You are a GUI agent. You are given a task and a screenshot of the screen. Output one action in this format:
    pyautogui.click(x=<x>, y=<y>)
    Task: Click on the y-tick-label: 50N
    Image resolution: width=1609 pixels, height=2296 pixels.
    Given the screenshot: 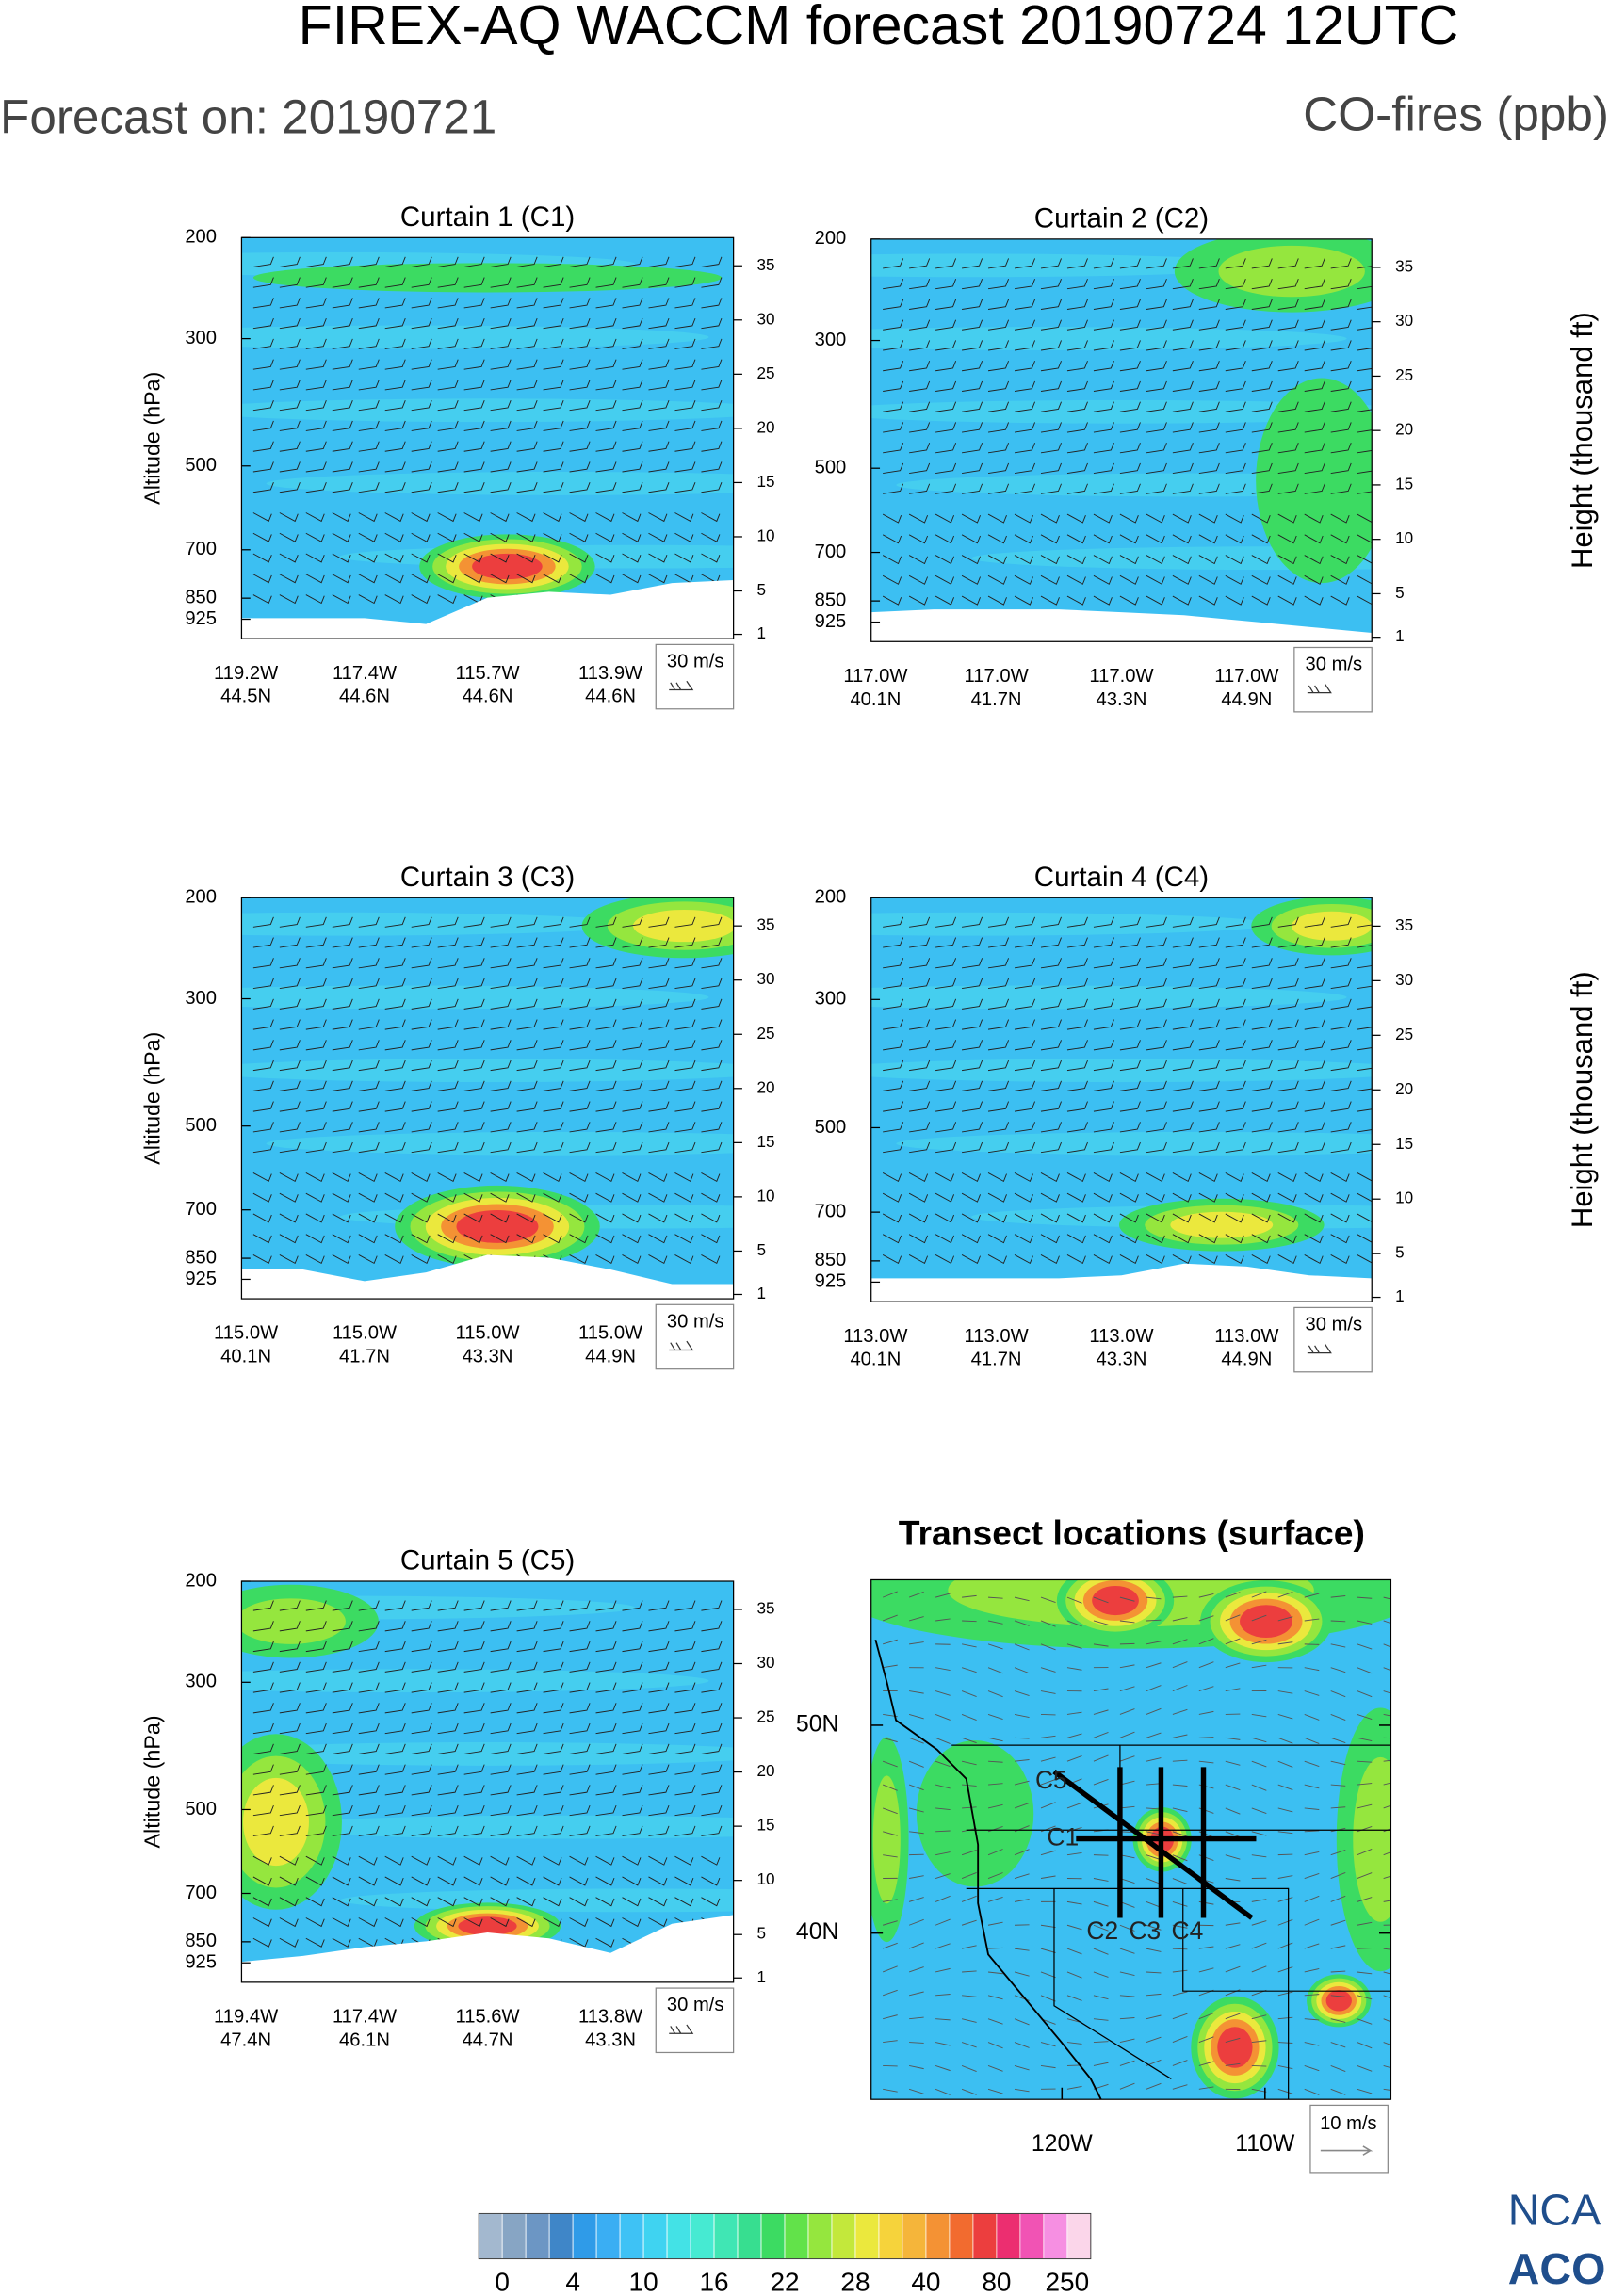 What is the action you would take?
    pyautogui.click(x=817, y=1724)
    